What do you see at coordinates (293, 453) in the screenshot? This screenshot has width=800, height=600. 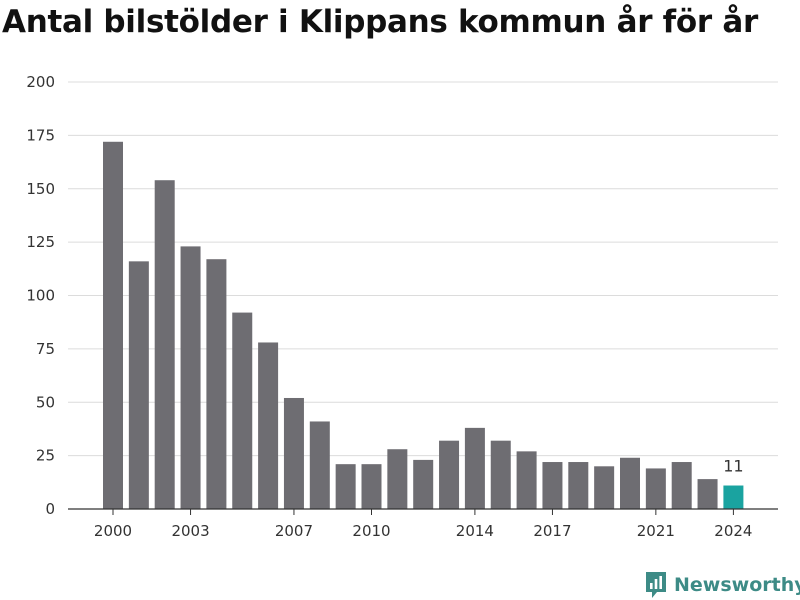 I see `bar-2007` at bounding box center [293, 453].